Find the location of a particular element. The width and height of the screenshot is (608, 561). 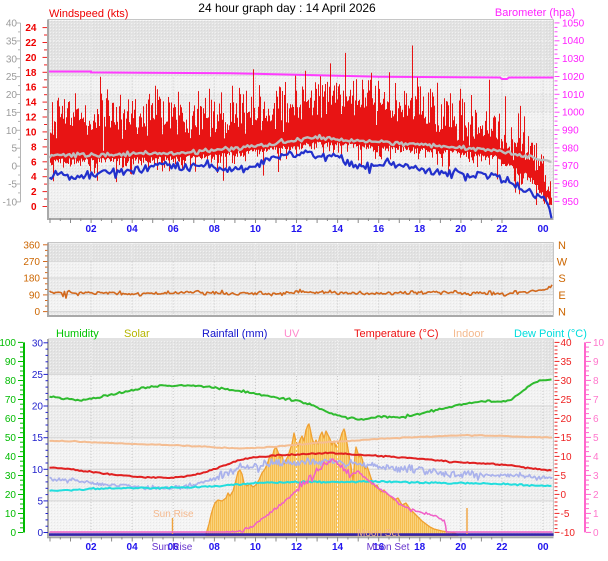

svg-text: Sun Rise is located at coordinates (172, 547).